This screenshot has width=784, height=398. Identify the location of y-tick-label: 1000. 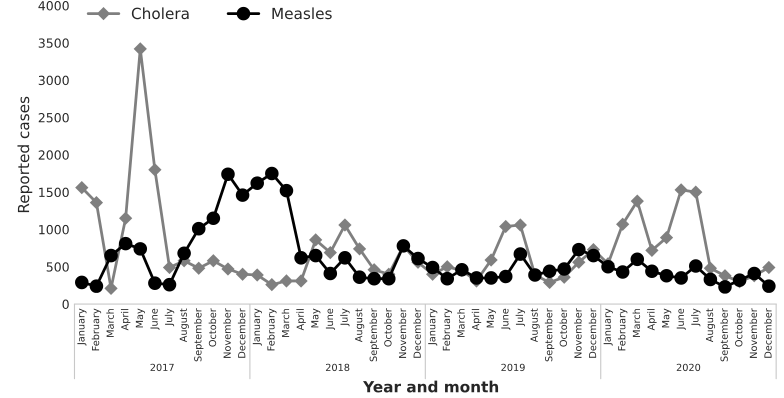
(54, 229).